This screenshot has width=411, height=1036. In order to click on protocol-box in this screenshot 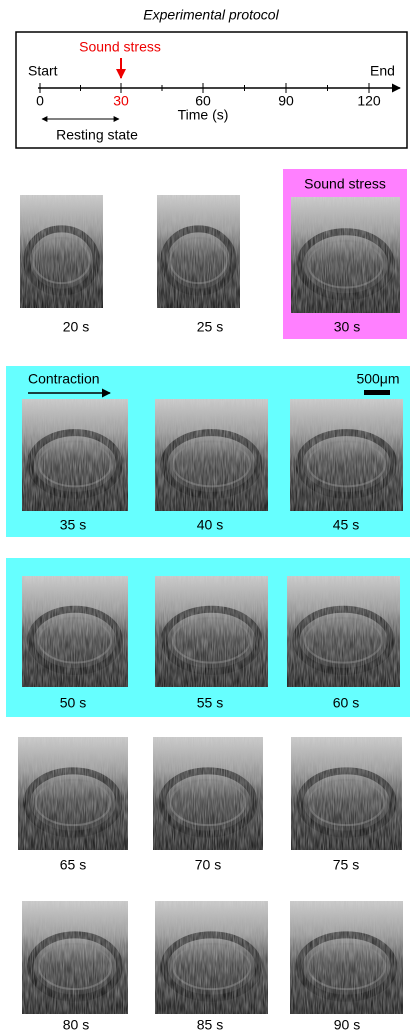, I will do `click(211, 90)`.